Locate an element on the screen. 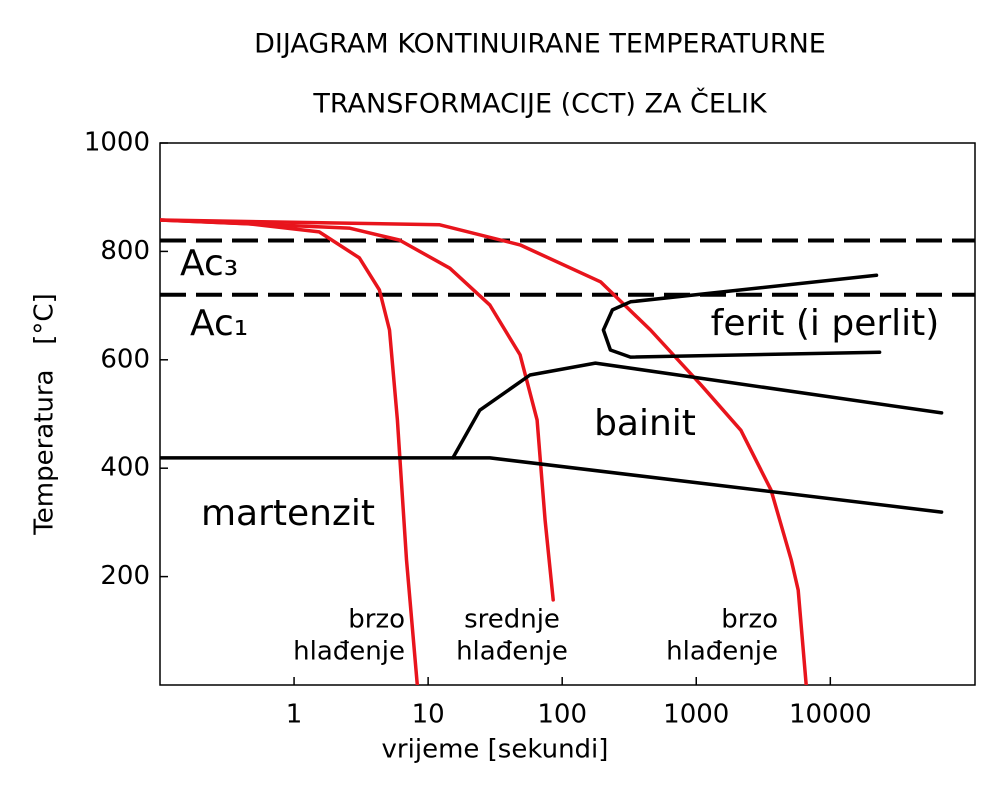 Image resolution: width=1000 pixels, height=800 pixels. y-tick-label: 800 is located at coordinates (125, 251).